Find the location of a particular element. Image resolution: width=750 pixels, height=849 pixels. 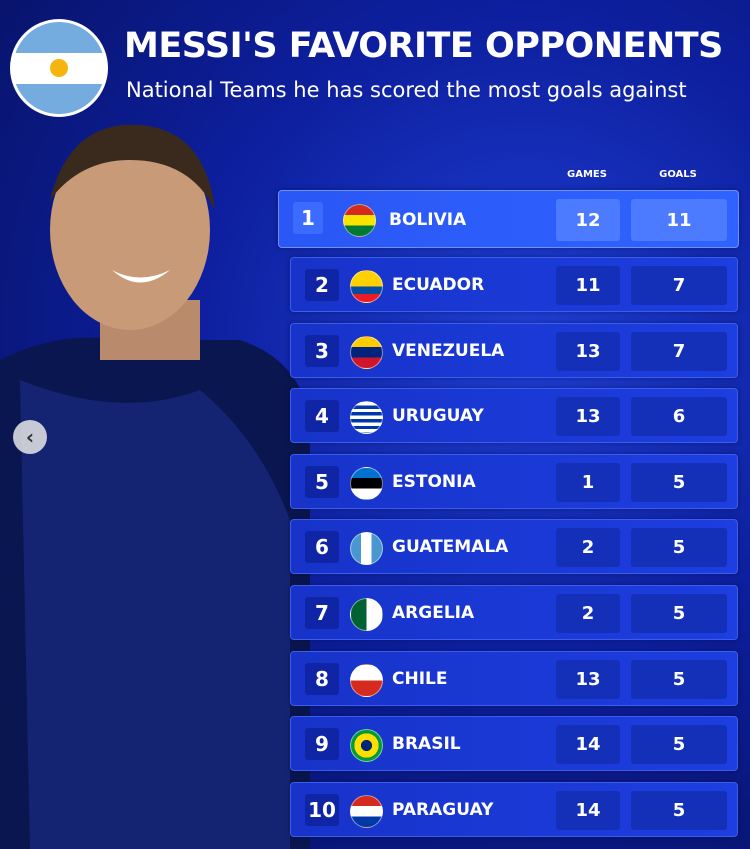

country-name: VENEZUELA is located at coordinates (448, 350).